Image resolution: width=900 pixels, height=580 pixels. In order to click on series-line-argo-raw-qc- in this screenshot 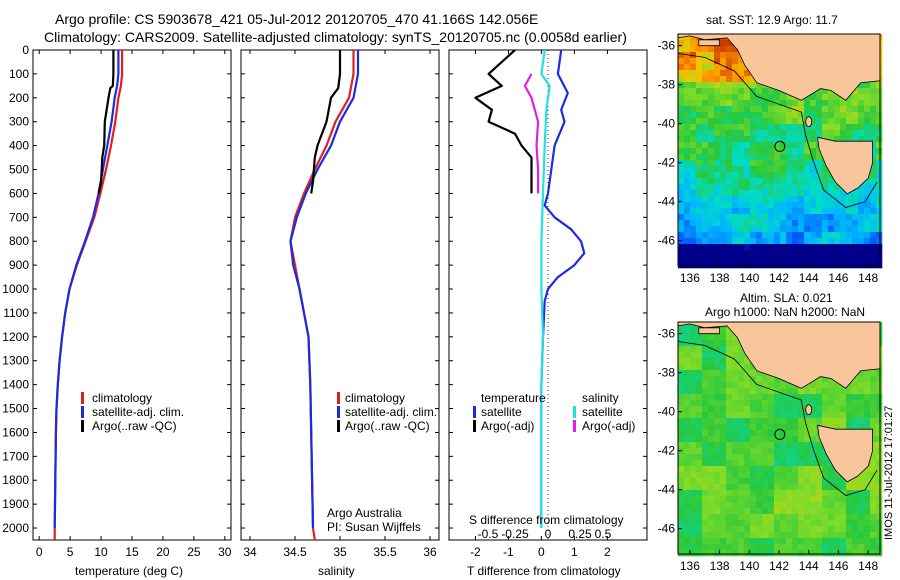, I will do `click(106, 122)`.